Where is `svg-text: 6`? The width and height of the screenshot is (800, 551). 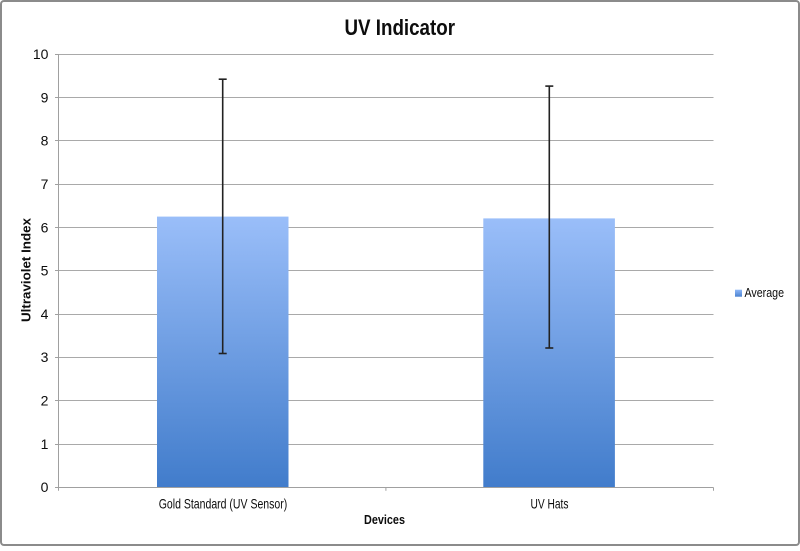
svg-text: 6 is located at coordinates (45, 227).